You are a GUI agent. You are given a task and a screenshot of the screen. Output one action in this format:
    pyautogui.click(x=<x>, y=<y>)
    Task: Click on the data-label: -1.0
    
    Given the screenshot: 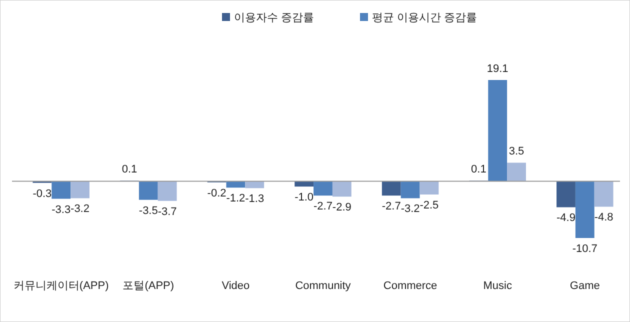 What is the action you would take?
    pyautogui.click(x=304, y=198)
    